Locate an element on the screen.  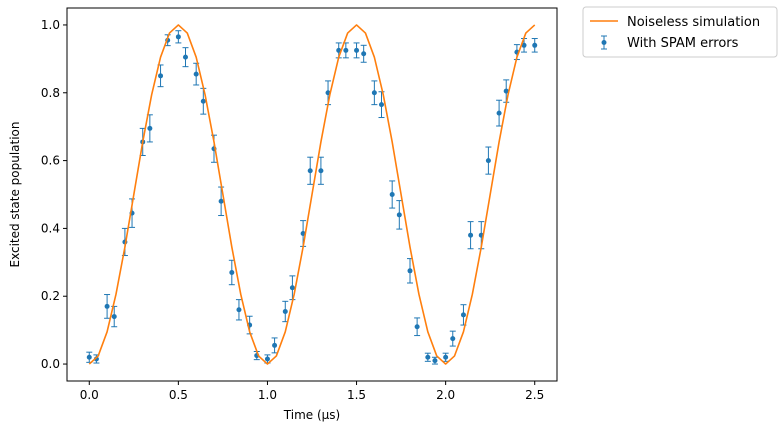
y-tick-label: 0.4 is located at coordinates (50, 228).